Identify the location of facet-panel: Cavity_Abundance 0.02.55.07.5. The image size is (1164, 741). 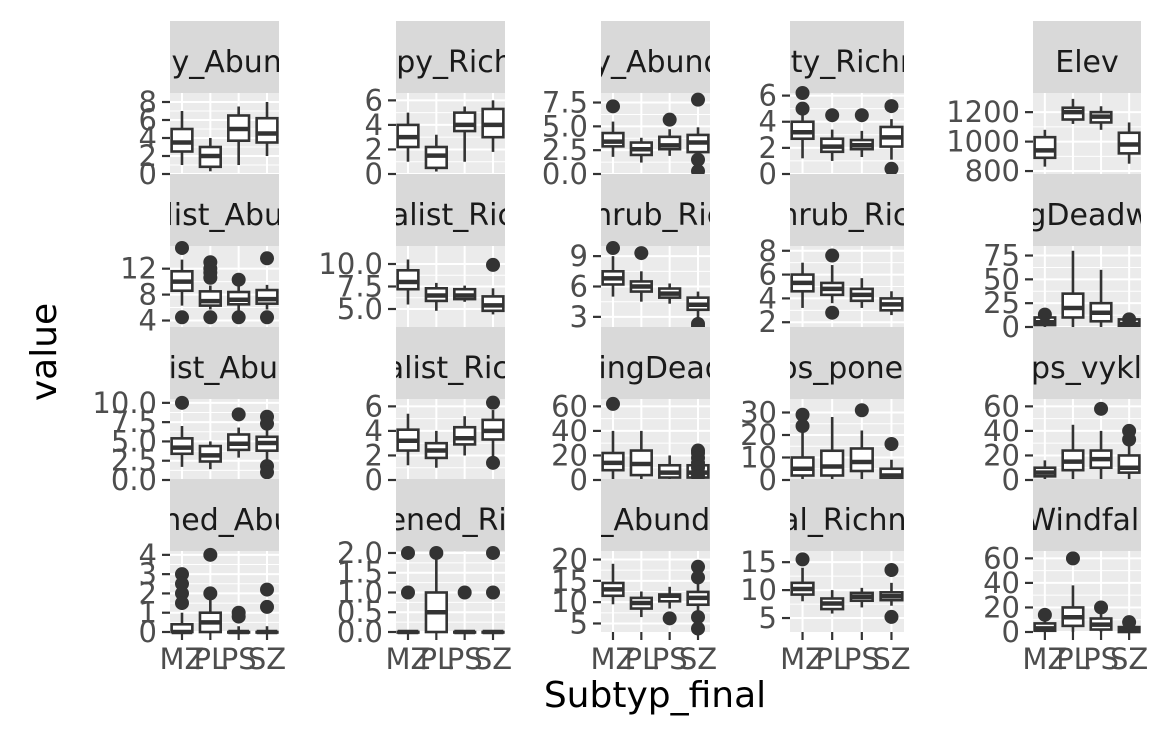
(626, 106).